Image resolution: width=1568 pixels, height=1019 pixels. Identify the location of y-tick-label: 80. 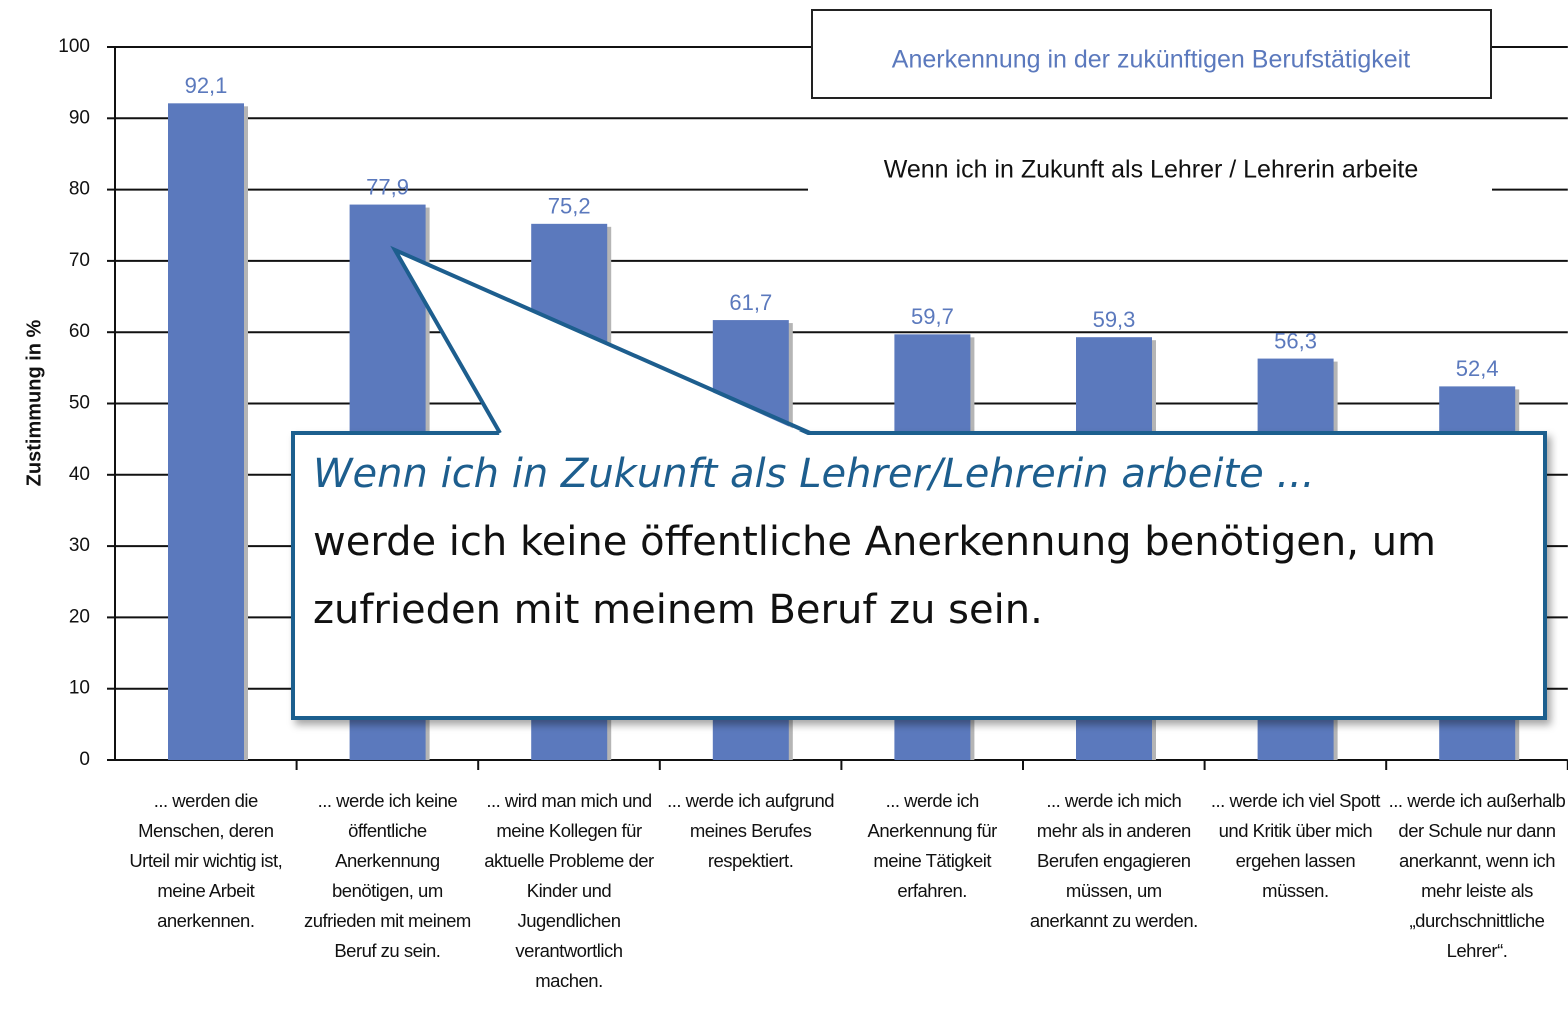
(79, 189).